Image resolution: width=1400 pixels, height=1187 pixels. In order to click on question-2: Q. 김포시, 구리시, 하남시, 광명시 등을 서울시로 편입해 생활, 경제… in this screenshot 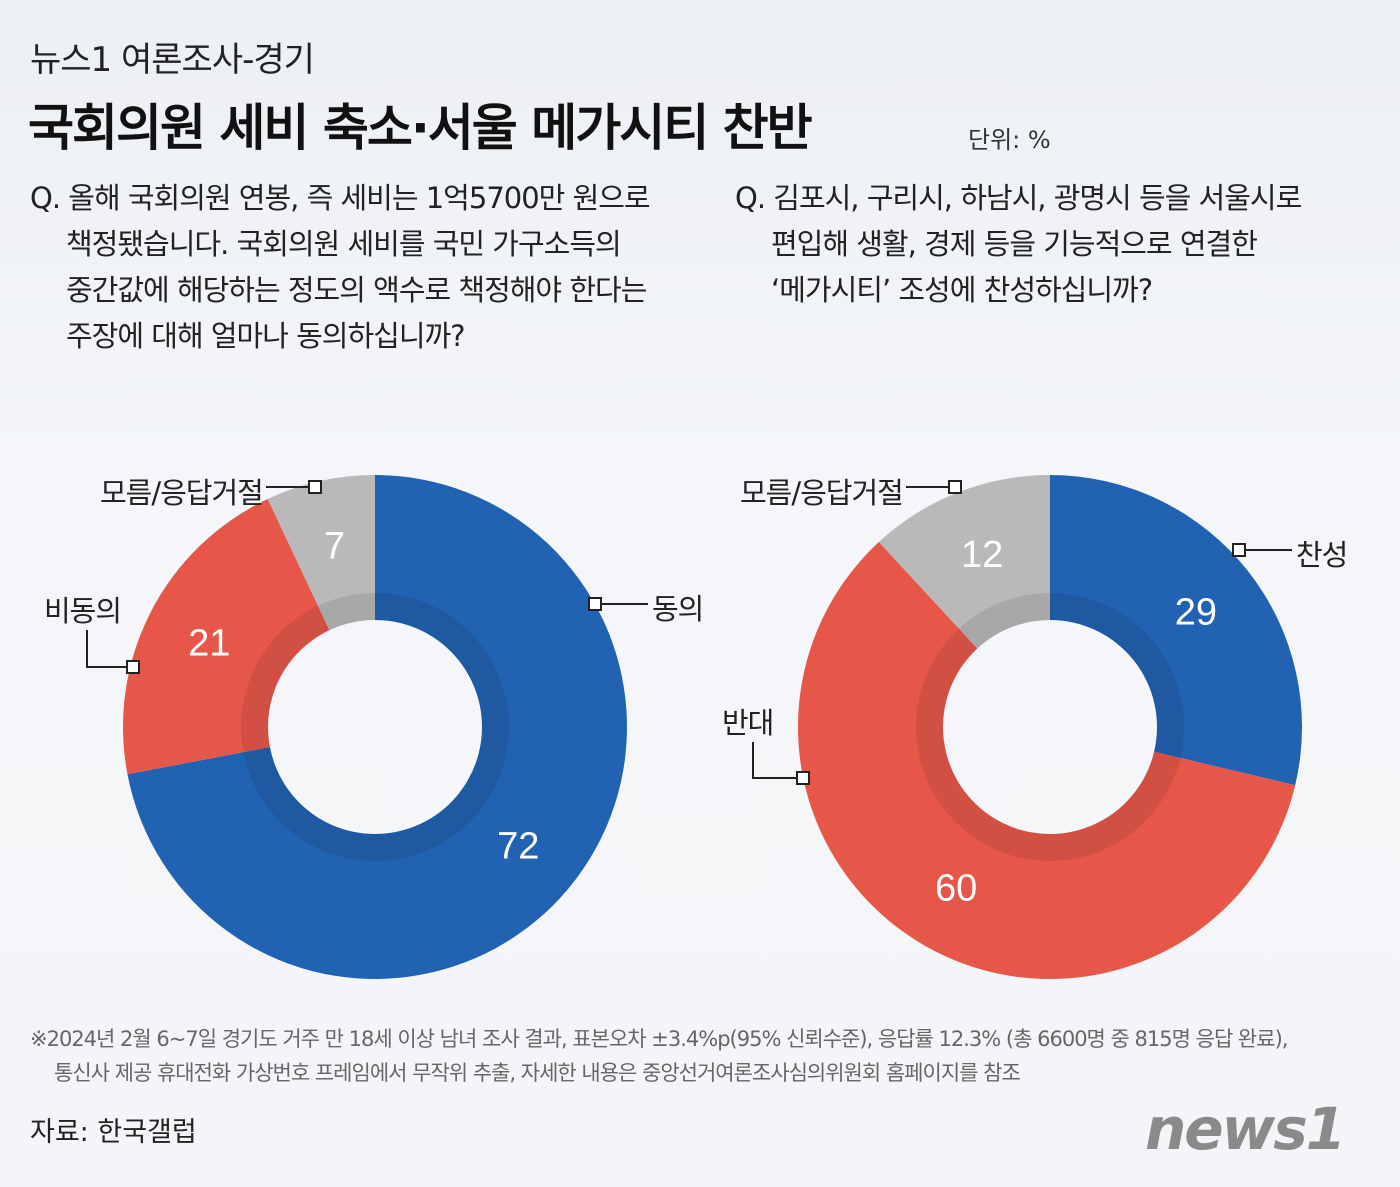, I will do `click(1018, 244)`.